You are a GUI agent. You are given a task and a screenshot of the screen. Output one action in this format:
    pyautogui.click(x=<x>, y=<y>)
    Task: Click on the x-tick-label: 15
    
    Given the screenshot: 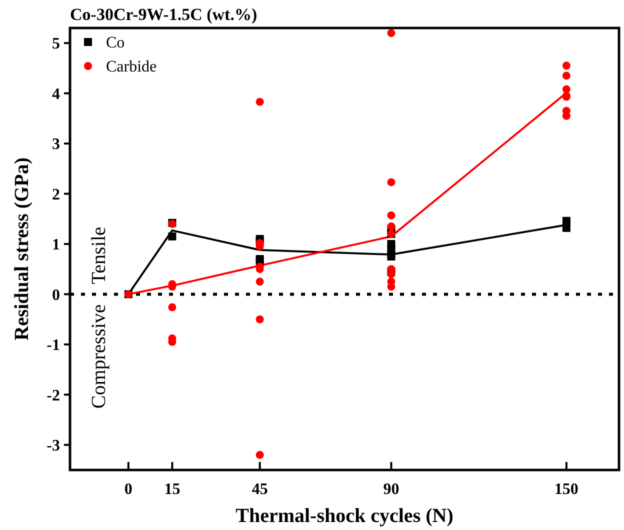 What is the action you would take?
    pyautogui.click(x=172, y=489)
    